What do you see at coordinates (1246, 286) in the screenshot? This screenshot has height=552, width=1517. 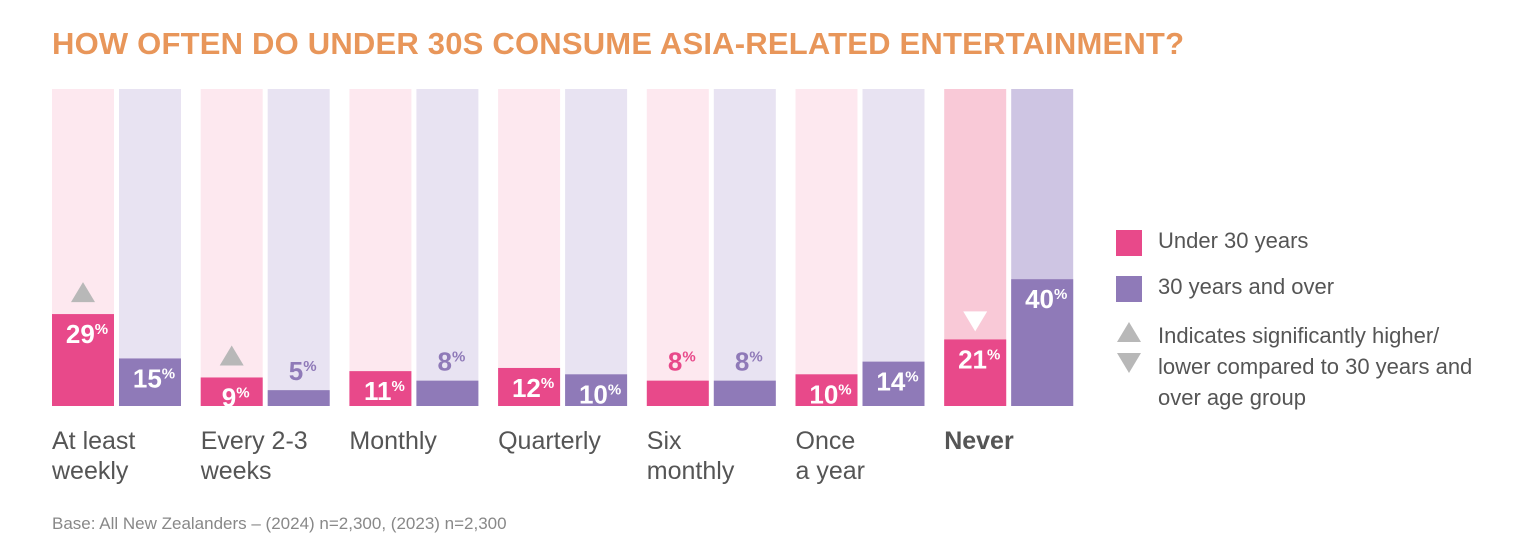 I see `legend-label-over30: 30 years and over` at bounding box center [1246, 286].